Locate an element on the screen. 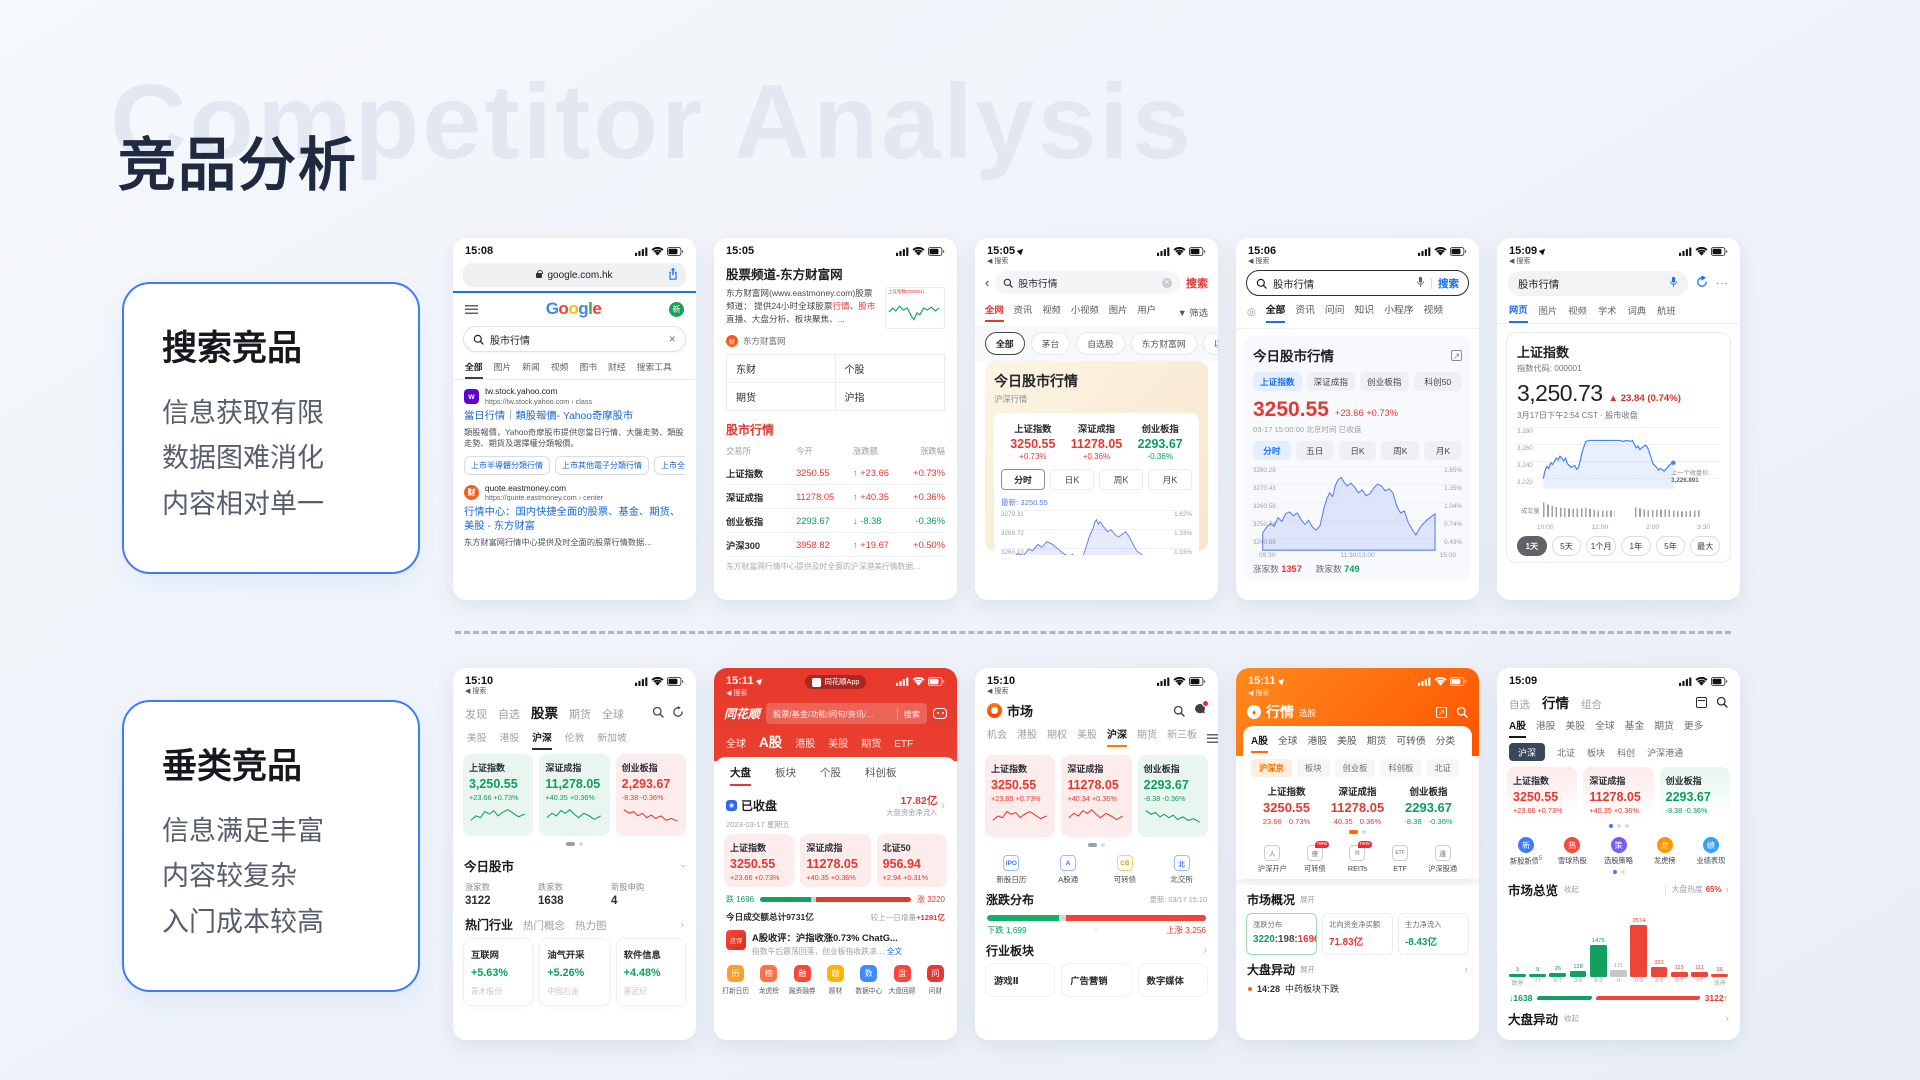 This screenshot has width=1920, height=1080. more-icon: ··· is located at coordinates (1722, 283).